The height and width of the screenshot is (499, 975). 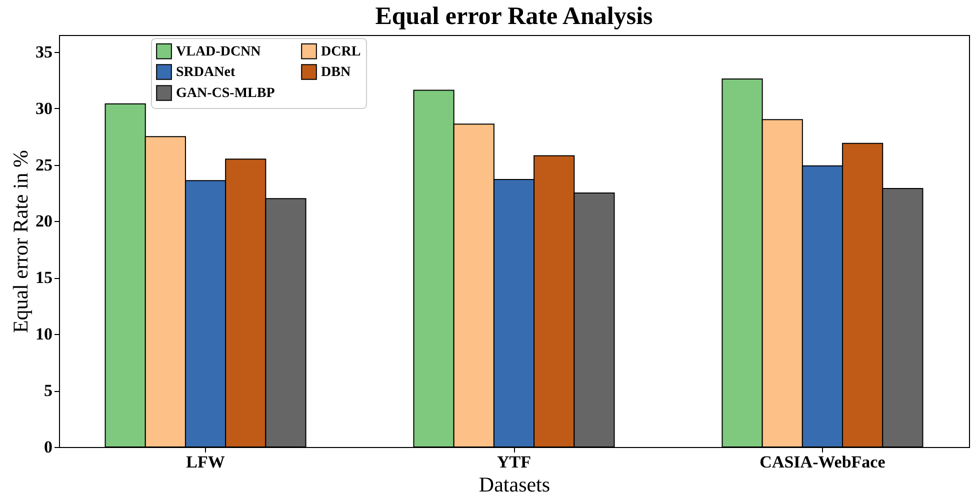 I want to click on x-tick-label: LFW, so click(x=205, y=462).